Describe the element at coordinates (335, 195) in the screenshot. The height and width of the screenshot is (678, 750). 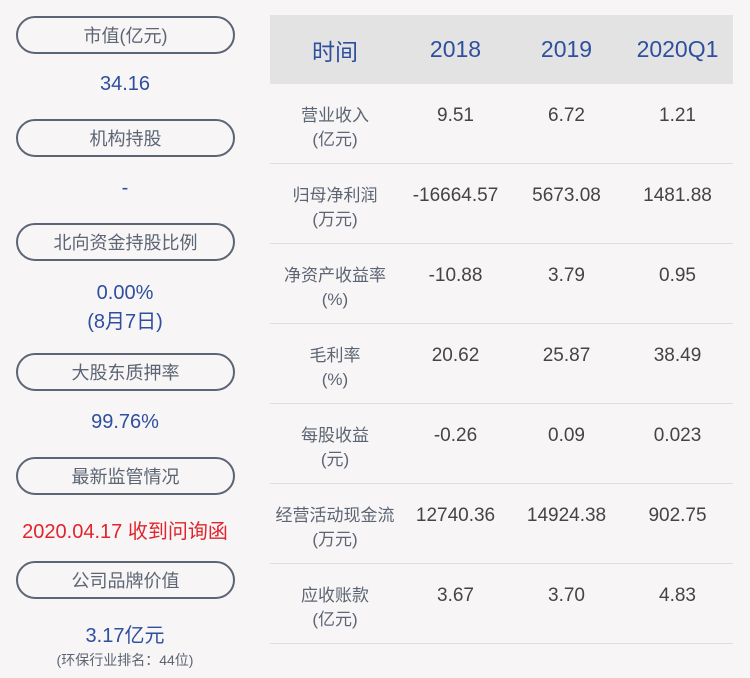
I see `metric-name: 归母净利润` at that location.